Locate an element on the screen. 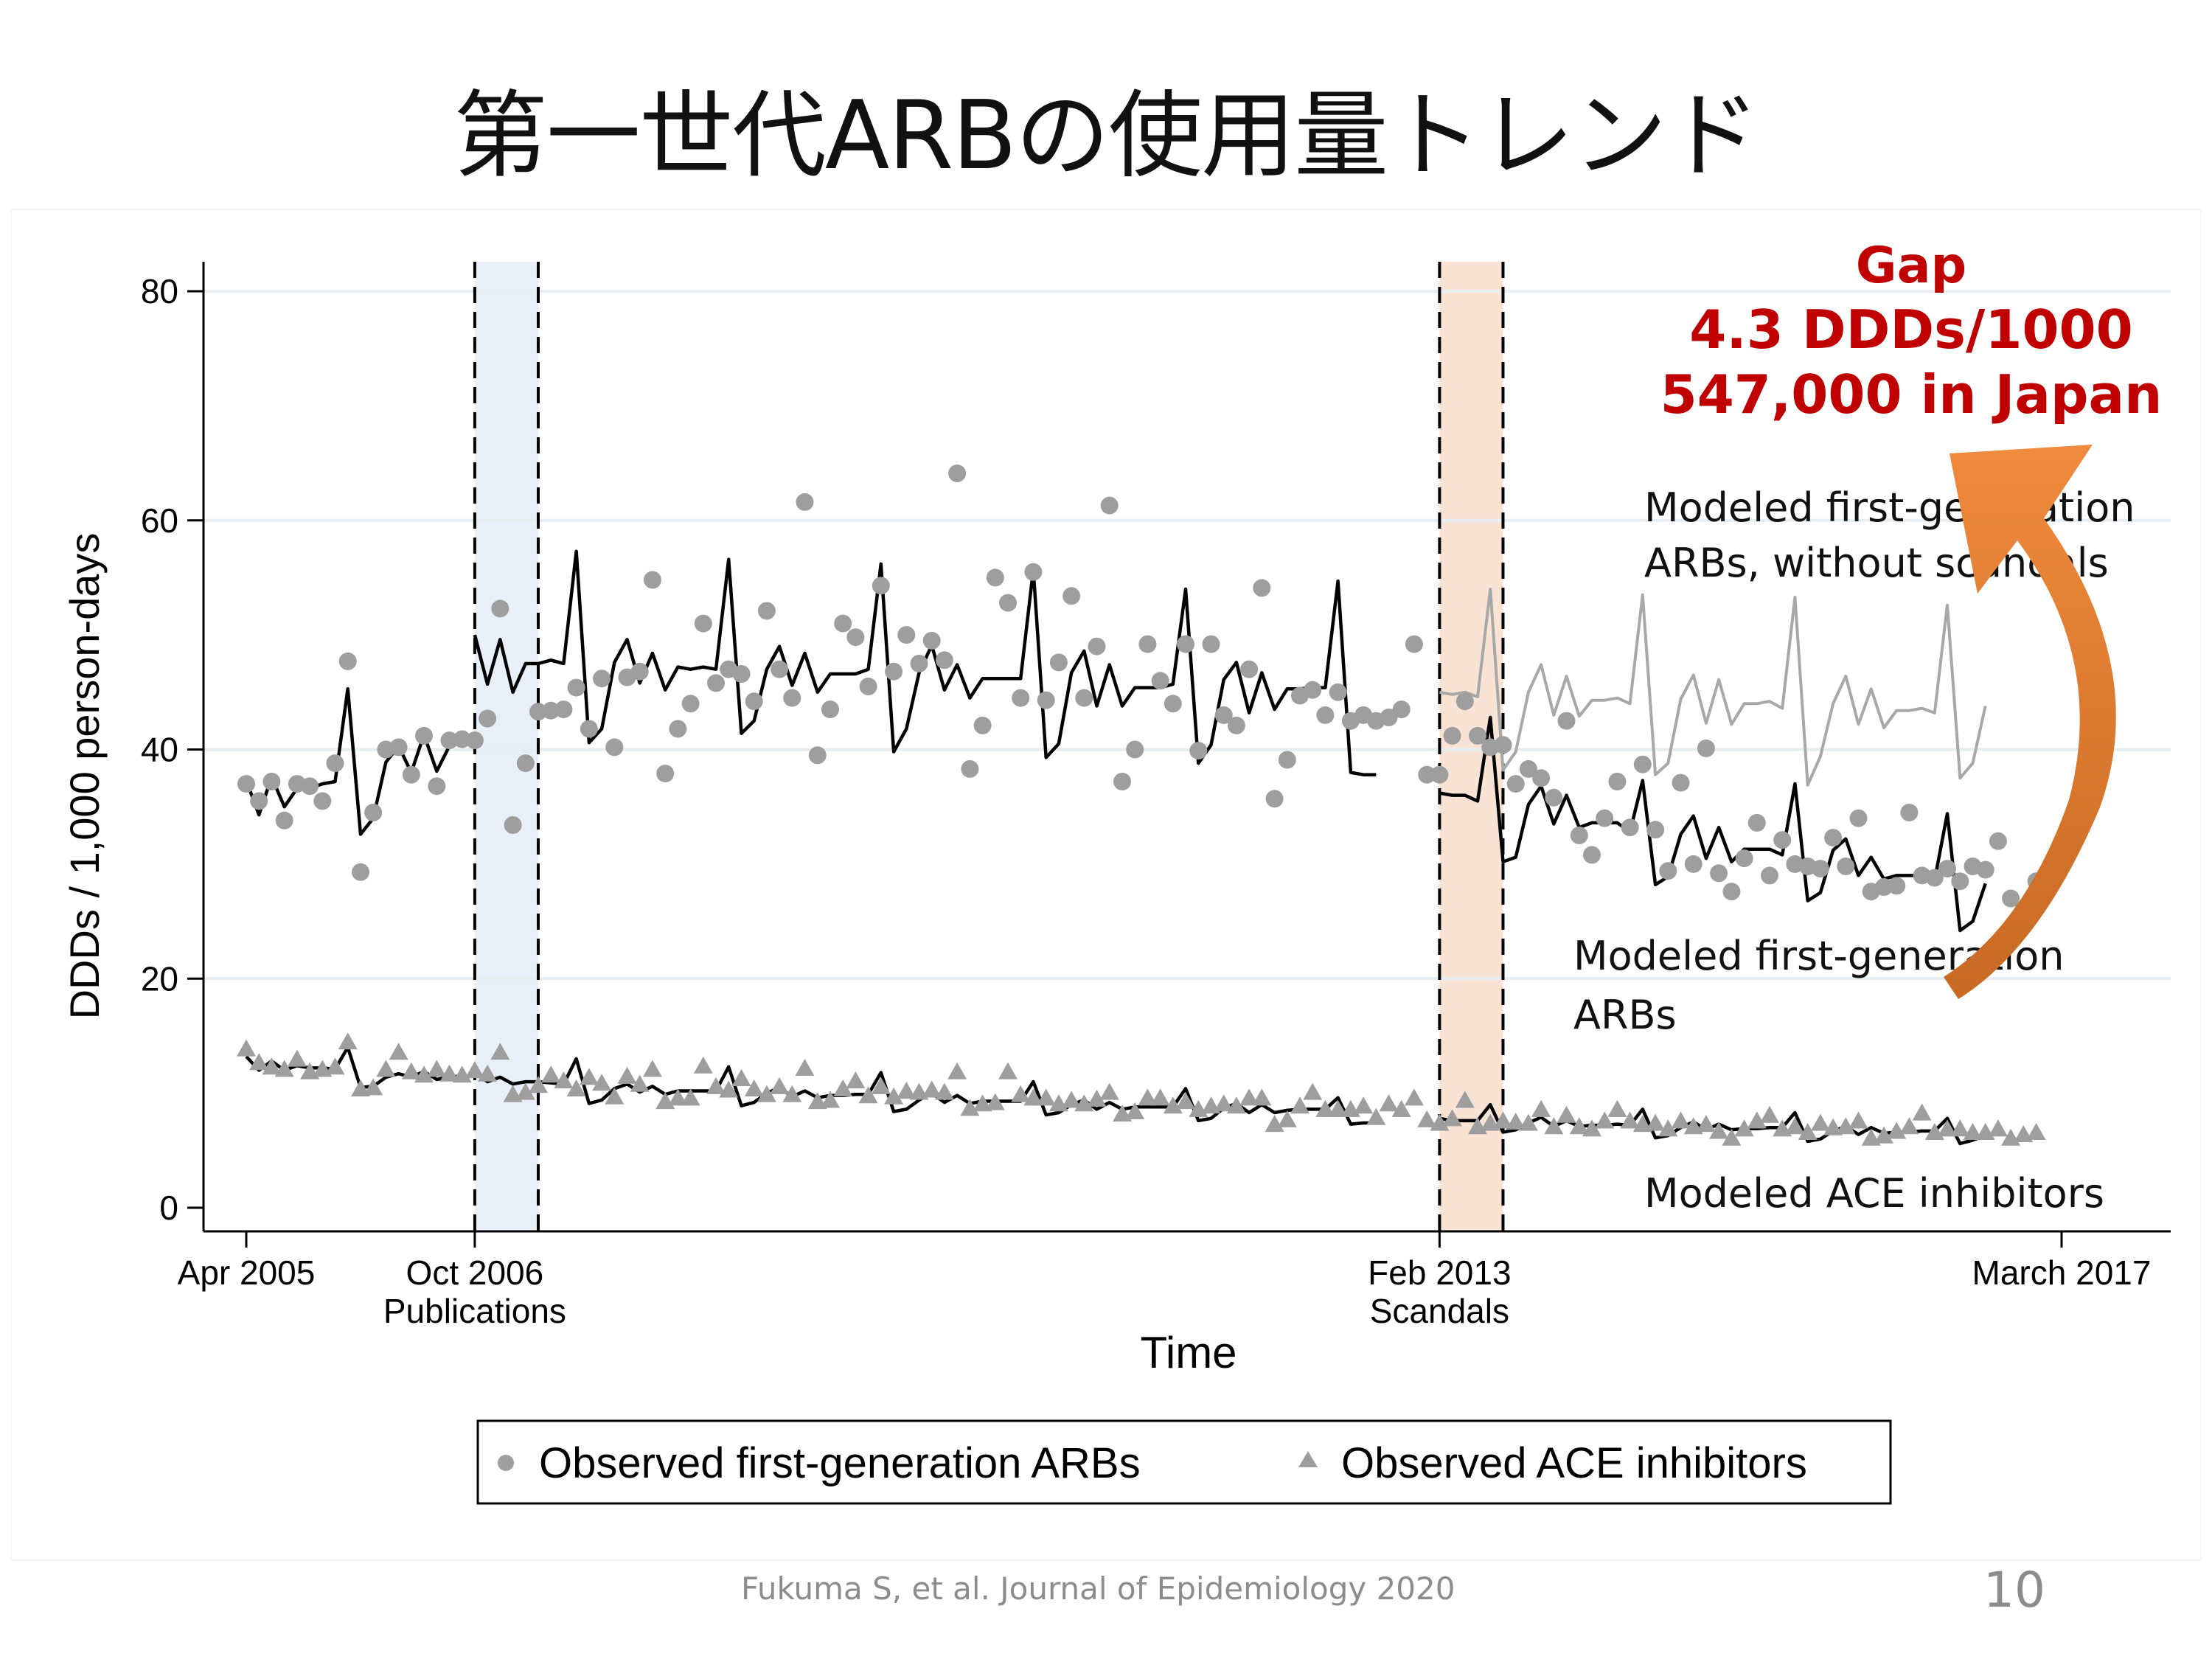 Image resolution: width=2212 pixels, height=1659 pixels. y-axis-label: DDDs / 1,000 person-days is located at coordinates (84, 776).